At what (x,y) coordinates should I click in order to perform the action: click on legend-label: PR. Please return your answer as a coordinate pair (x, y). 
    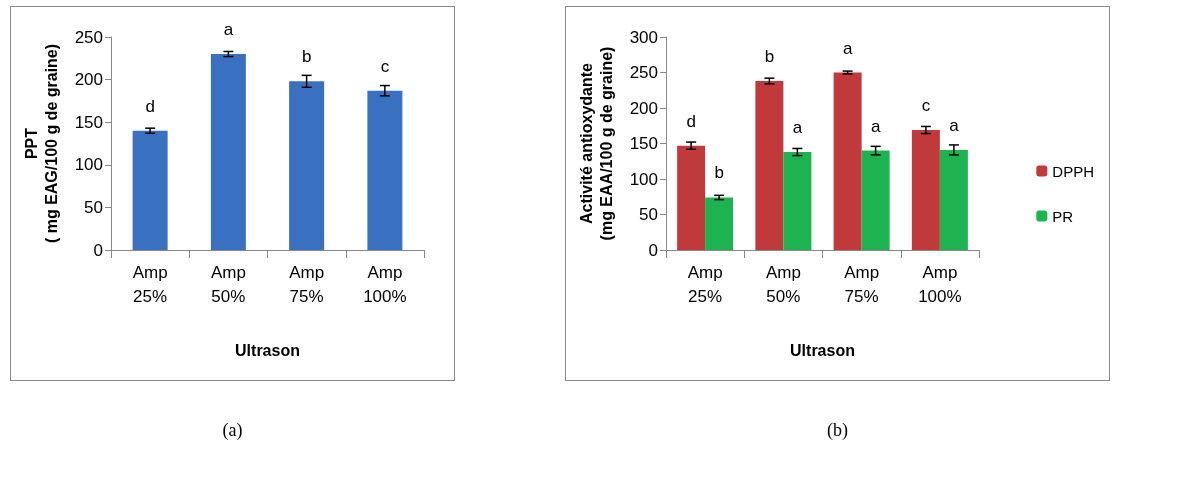
    Looking at the image, I should click on (1063, 216).